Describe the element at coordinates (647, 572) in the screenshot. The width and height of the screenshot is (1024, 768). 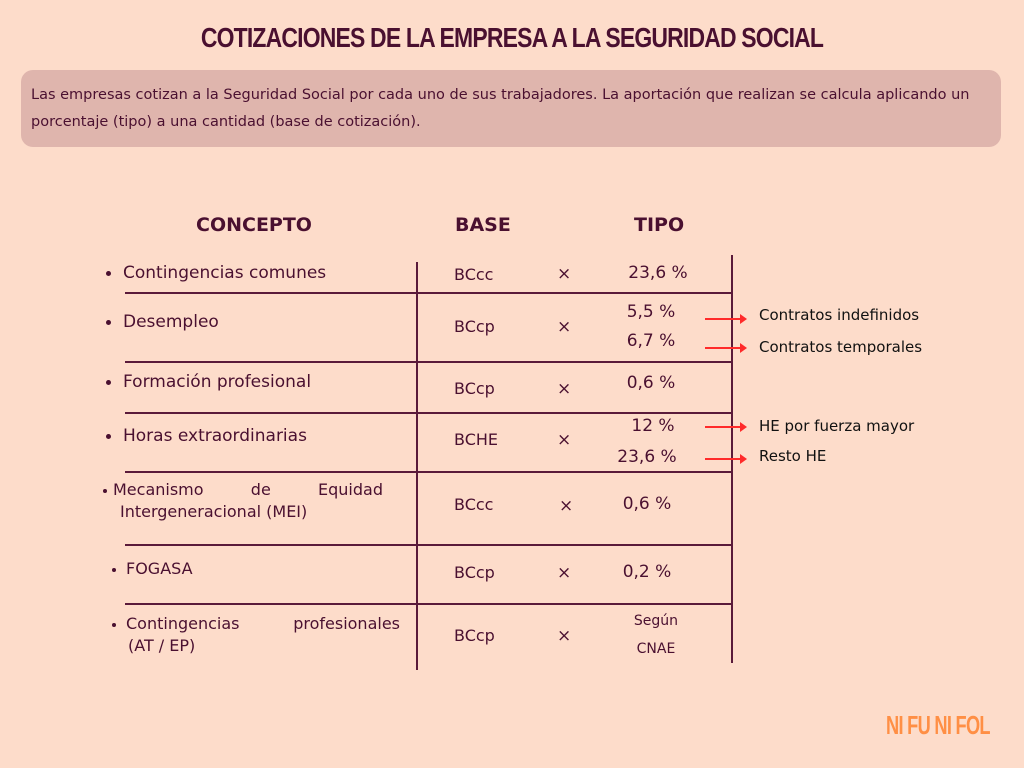
I see `tipo: 0,2 %` at that location.